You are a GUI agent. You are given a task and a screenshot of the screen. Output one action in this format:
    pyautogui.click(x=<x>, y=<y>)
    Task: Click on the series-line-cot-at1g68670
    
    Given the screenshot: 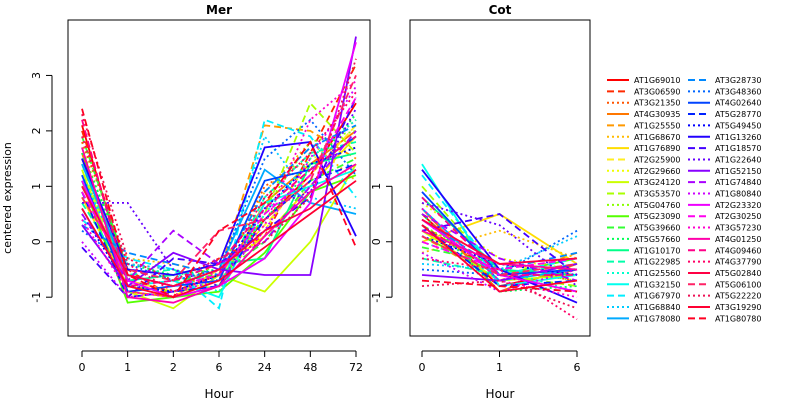 What is the action you would take?
    pyautogui.click(x=499, y=244)
    